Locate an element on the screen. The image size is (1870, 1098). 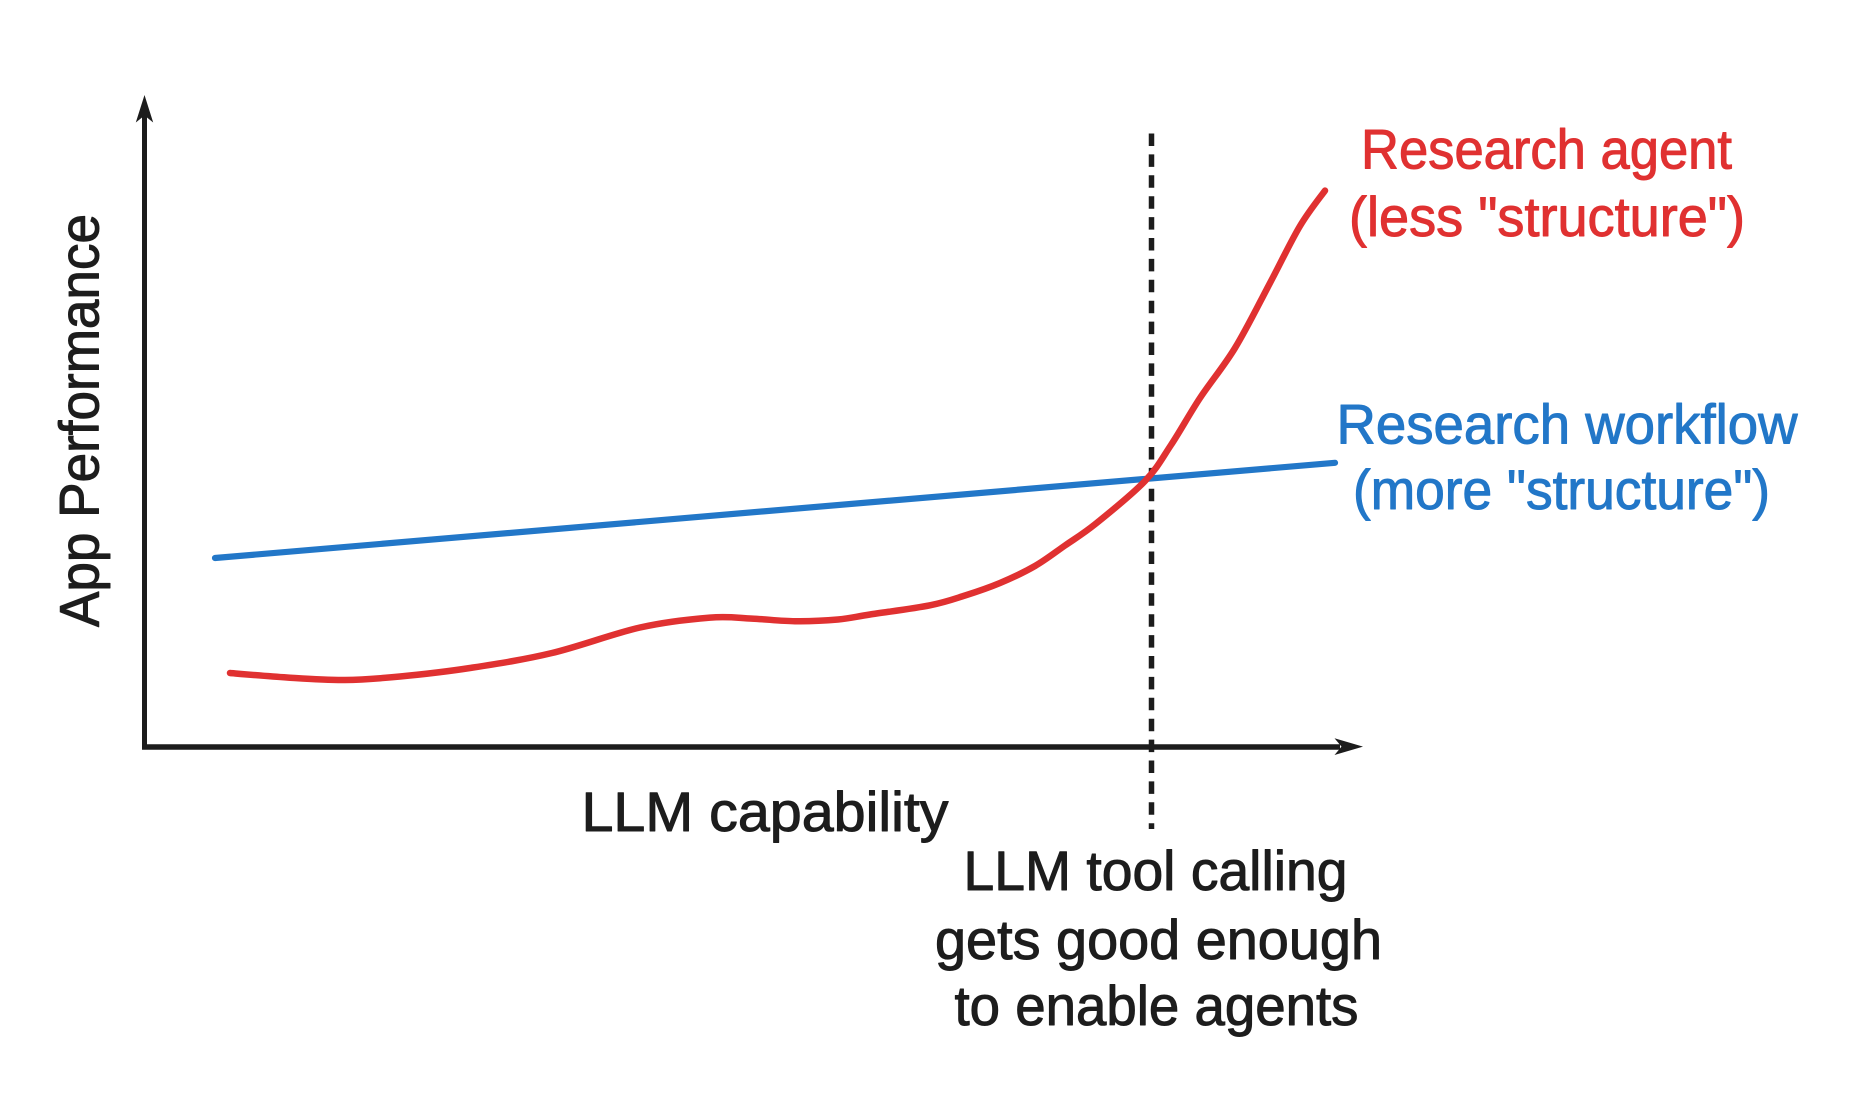
svg-text: to enable agents is located at coordinates (1157, 1005).